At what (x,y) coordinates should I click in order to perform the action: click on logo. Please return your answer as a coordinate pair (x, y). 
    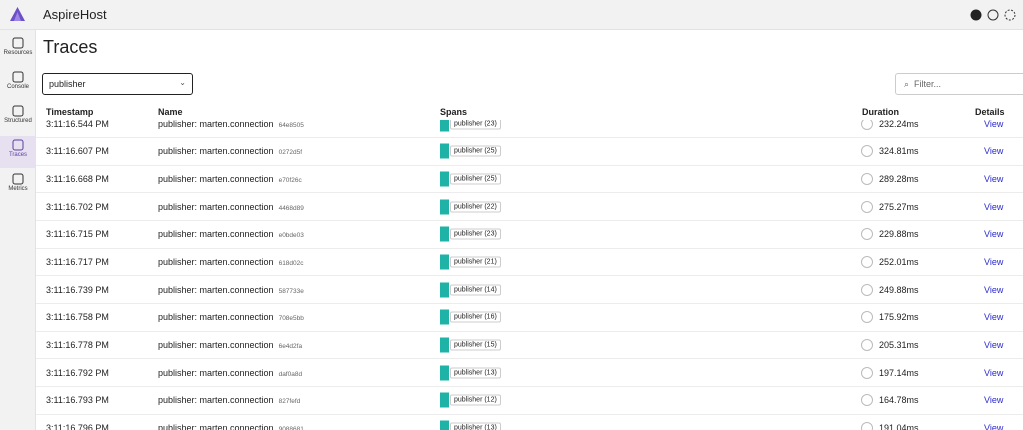
    Looking at the image, I should click on (17, 14).